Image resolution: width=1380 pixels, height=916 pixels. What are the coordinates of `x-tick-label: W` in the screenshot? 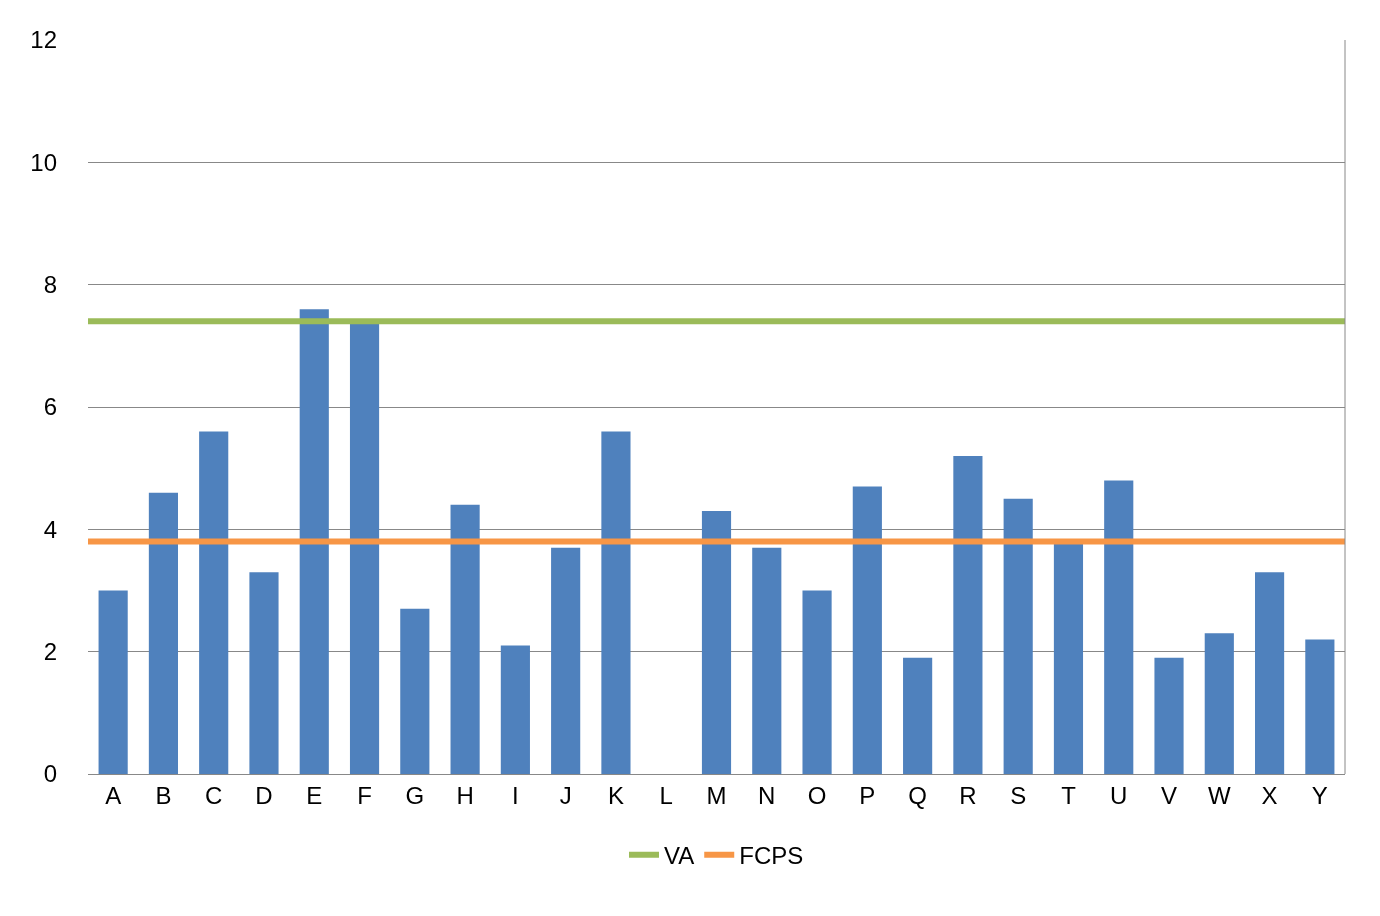 It's located at (1219, 795).